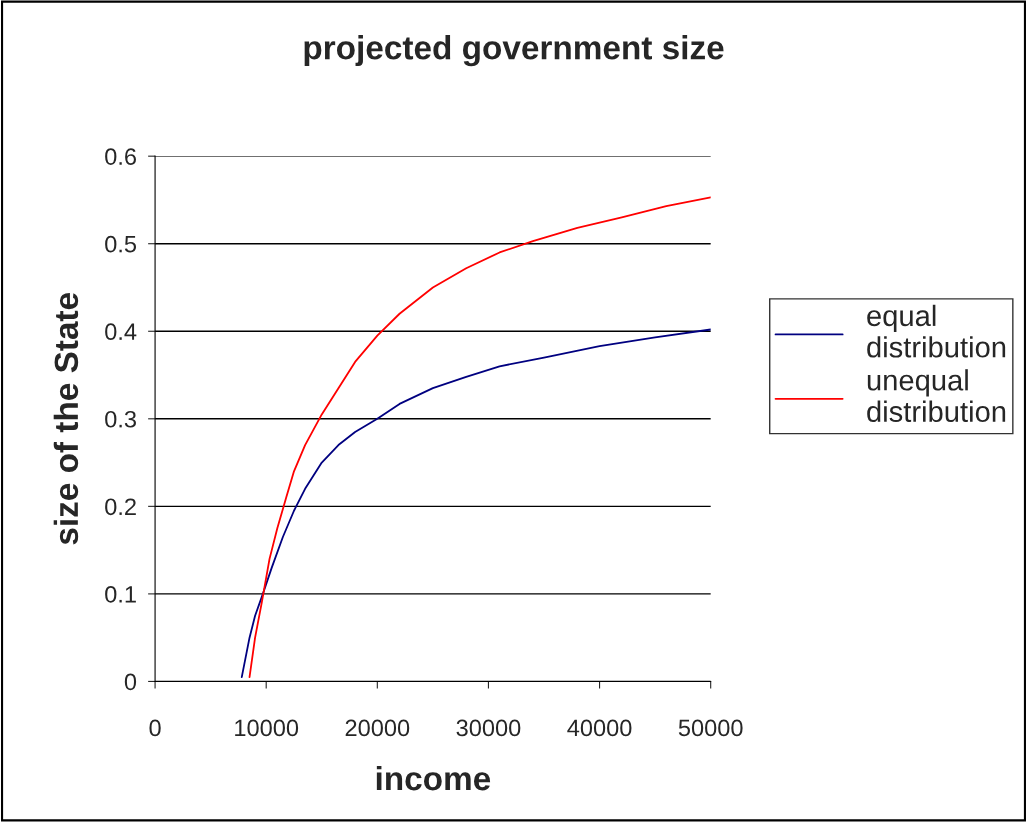  What do you see at coordinates (66, 419) in the screenshot?
I see `y-axis-title: size of the State` at bounding box center [66, 419].